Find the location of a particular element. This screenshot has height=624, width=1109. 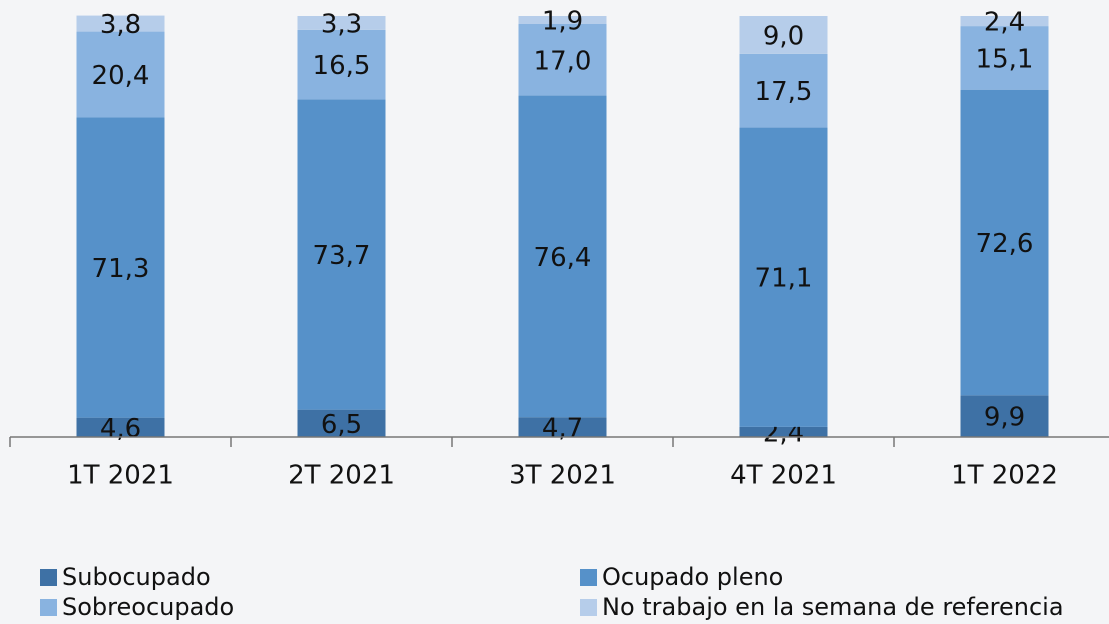

data-label: 4,7 is located at coordinates (562, 429).